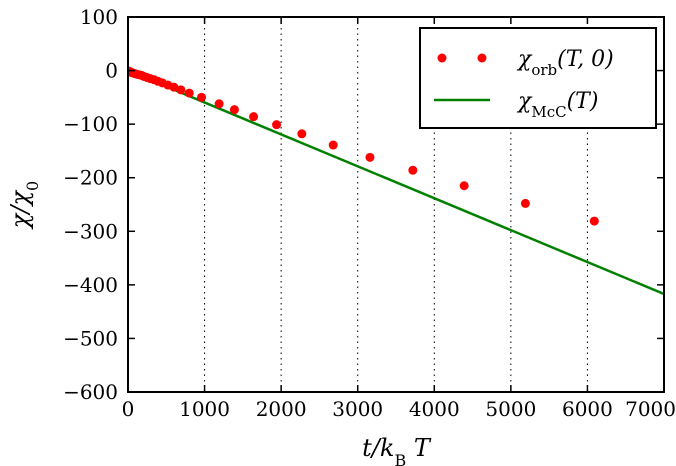  What do you see at coordinates (90, 124) in the screenshot?
I see `y-tick-label: −100` at bounding box center [90, 124].